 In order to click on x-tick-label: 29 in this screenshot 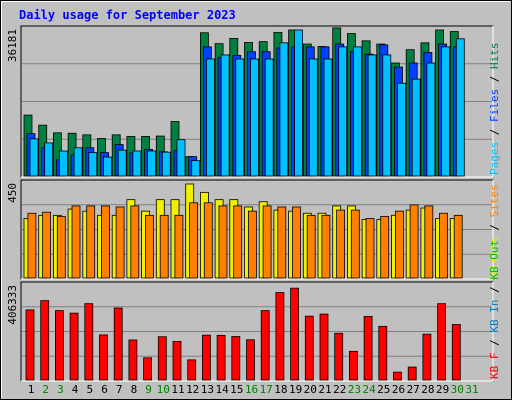, I will do `click(442, 389)`.